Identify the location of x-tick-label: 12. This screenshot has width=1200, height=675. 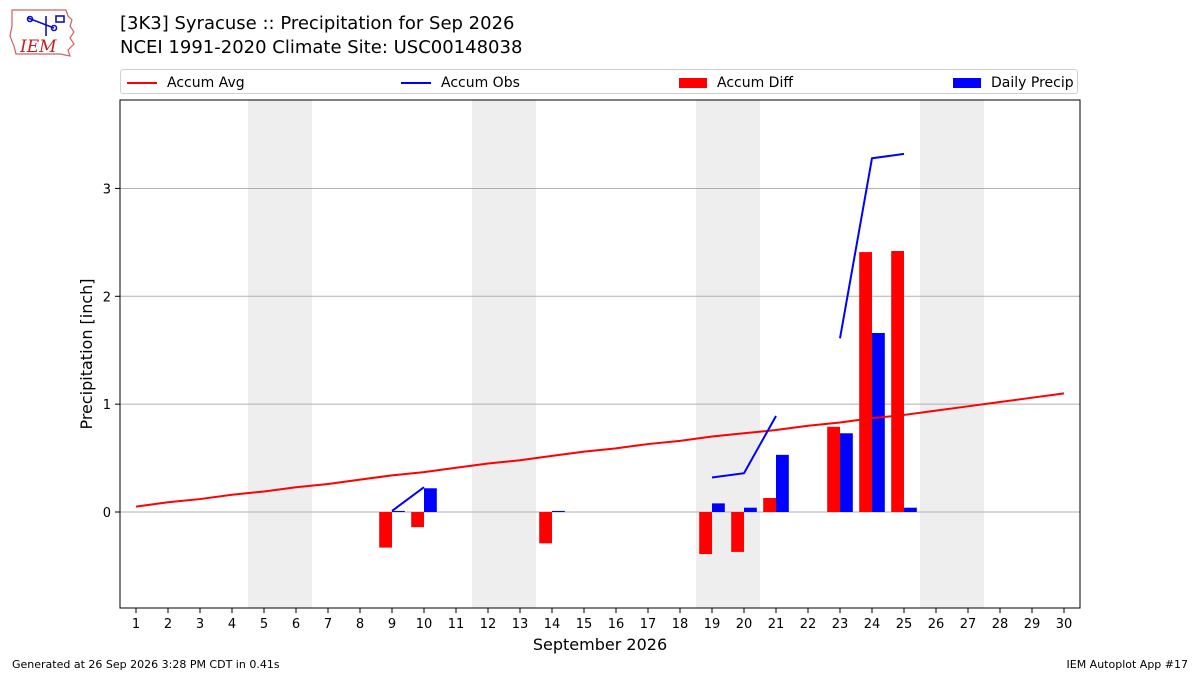
(488, 624).